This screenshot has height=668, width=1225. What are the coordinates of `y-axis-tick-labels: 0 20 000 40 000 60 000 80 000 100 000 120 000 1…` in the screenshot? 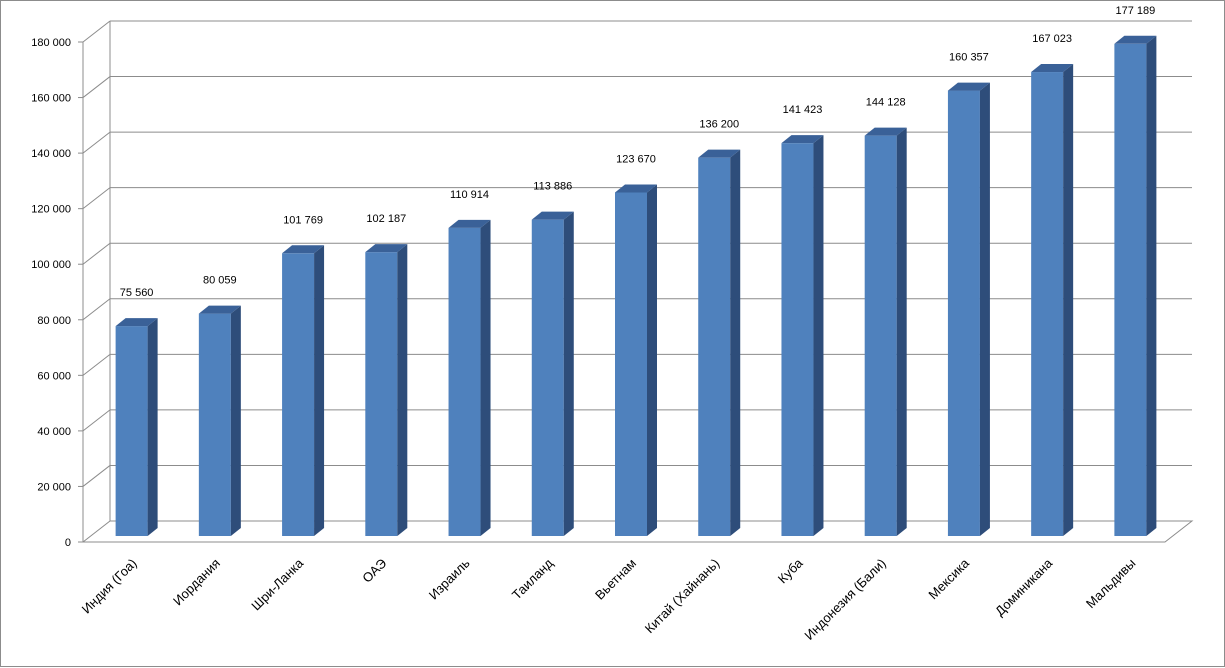 It's located at (51, 293).